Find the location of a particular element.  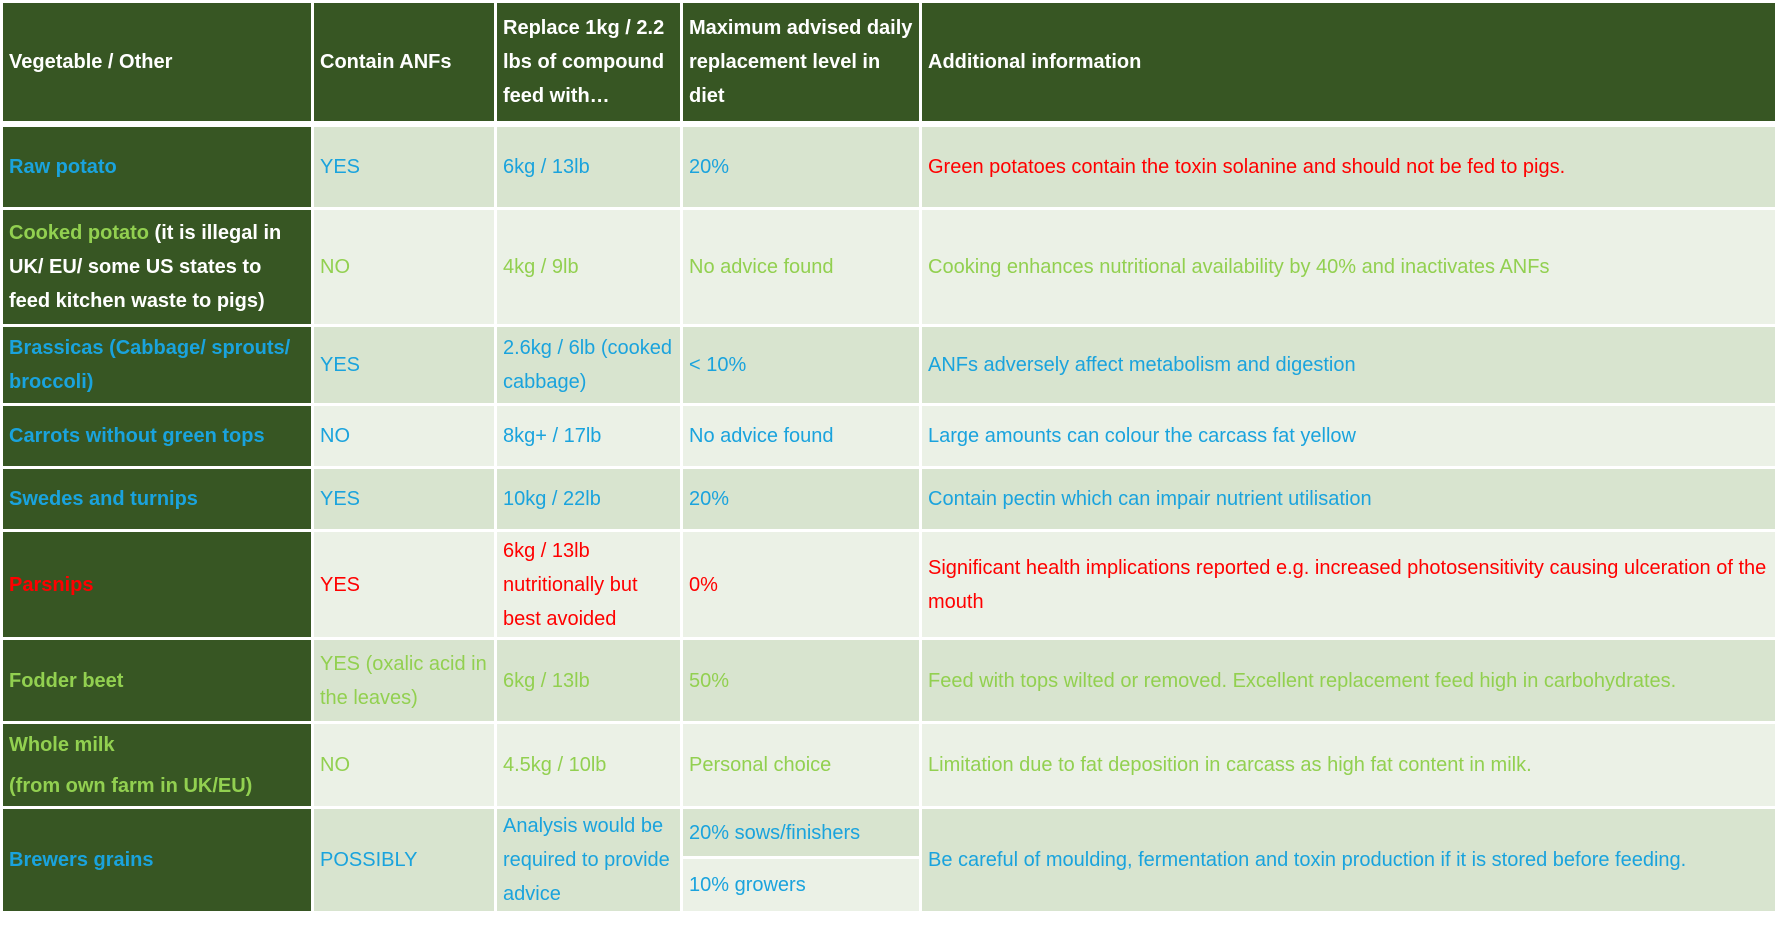

header-info: Additional information is located at coordinates (1348, 62).